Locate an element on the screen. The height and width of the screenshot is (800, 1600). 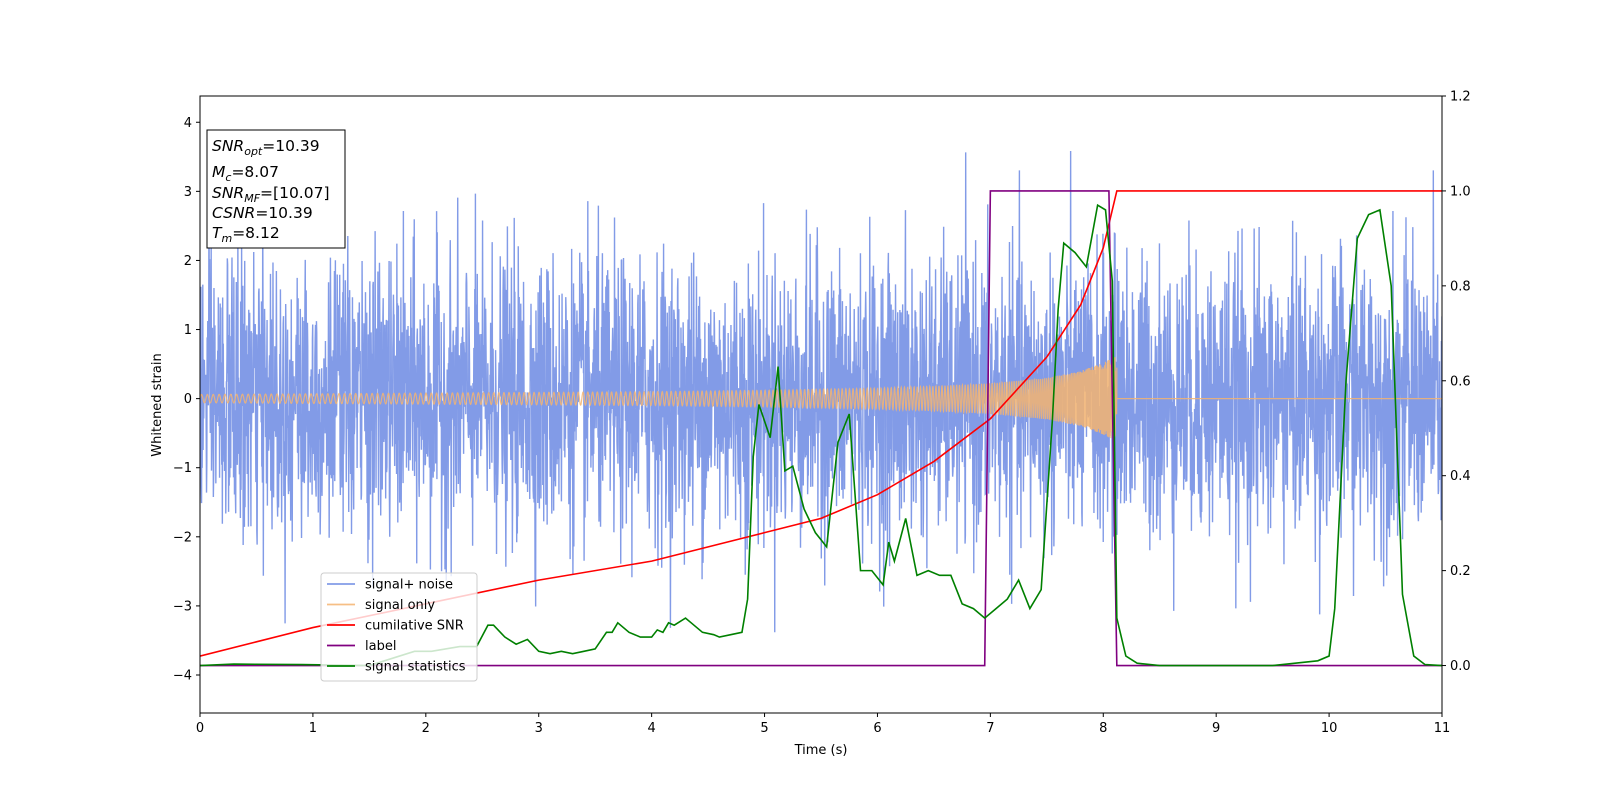
series-signal-only is located at coordinates (821, 397).